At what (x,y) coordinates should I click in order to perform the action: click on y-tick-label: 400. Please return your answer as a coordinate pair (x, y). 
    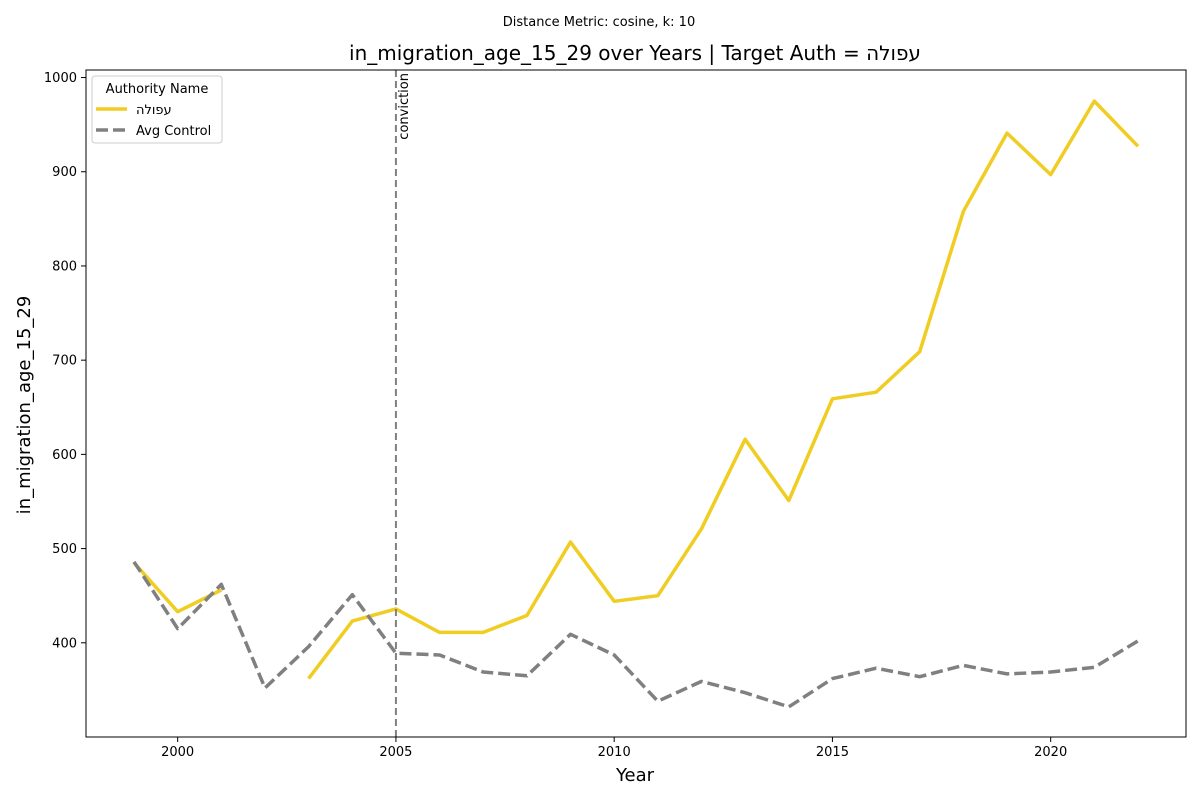
    Looking at the image, I should click on (64, 643).